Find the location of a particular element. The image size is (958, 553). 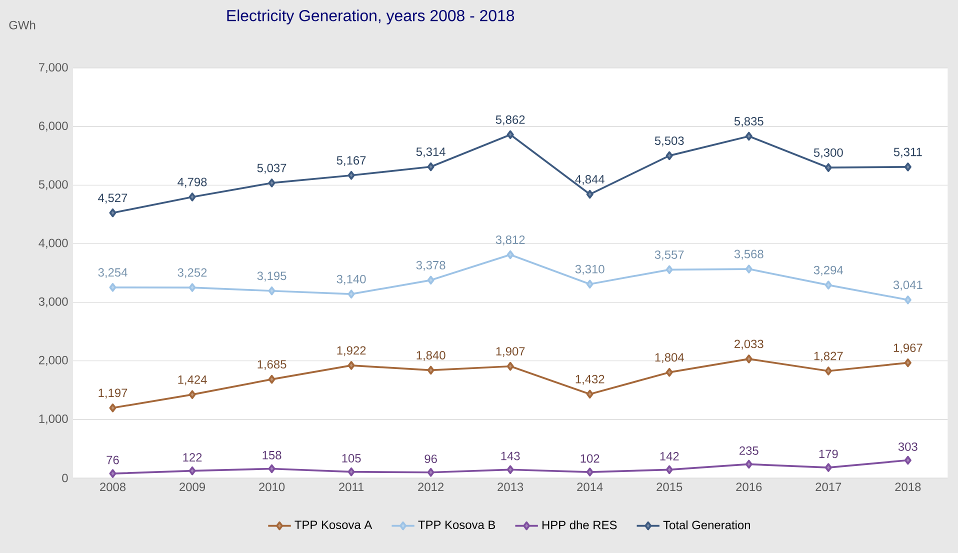

data-label: 1,907 is located at coordinates (510, 352).